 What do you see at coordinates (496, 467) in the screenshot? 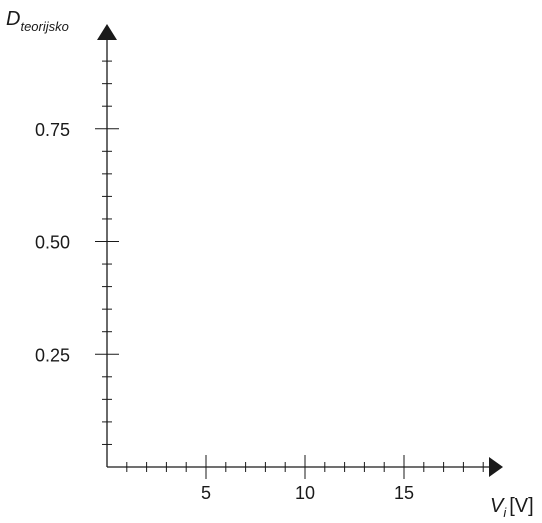
I see `x-axis-arrowhead` at bounding box center [496, 467].